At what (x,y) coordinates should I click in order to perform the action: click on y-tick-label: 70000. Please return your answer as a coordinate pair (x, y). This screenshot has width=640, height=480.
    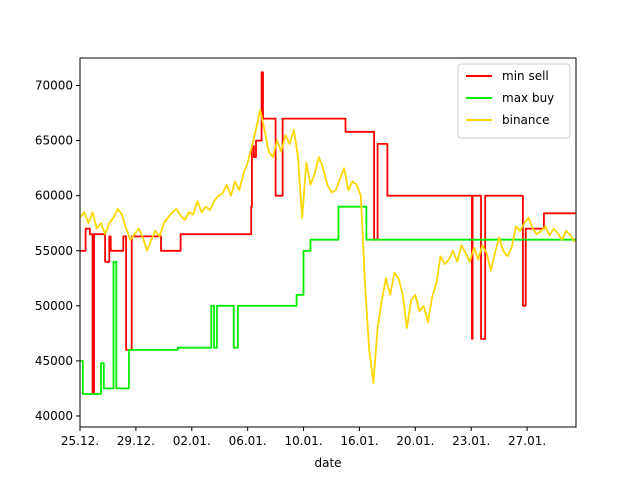
    Looking at the image, I should click on (54, 86).